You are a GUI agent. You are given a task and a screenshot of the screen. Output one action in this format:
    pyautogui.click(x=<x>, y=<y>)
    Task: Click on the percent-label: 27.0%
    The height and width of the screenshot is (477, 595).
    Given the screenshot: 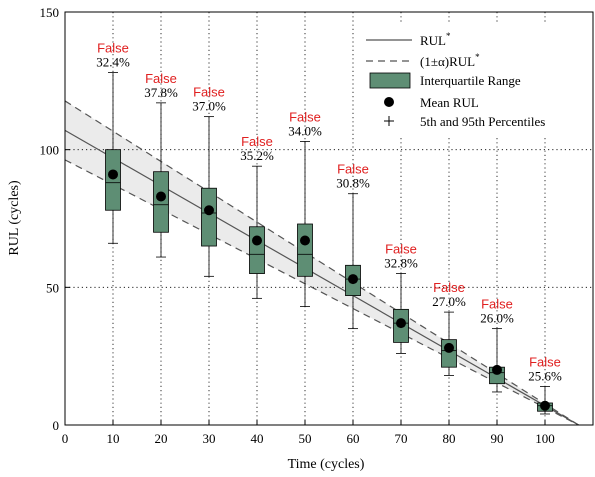 What is the action you would take?
    pyautogui.click(x=449, y=301)
    